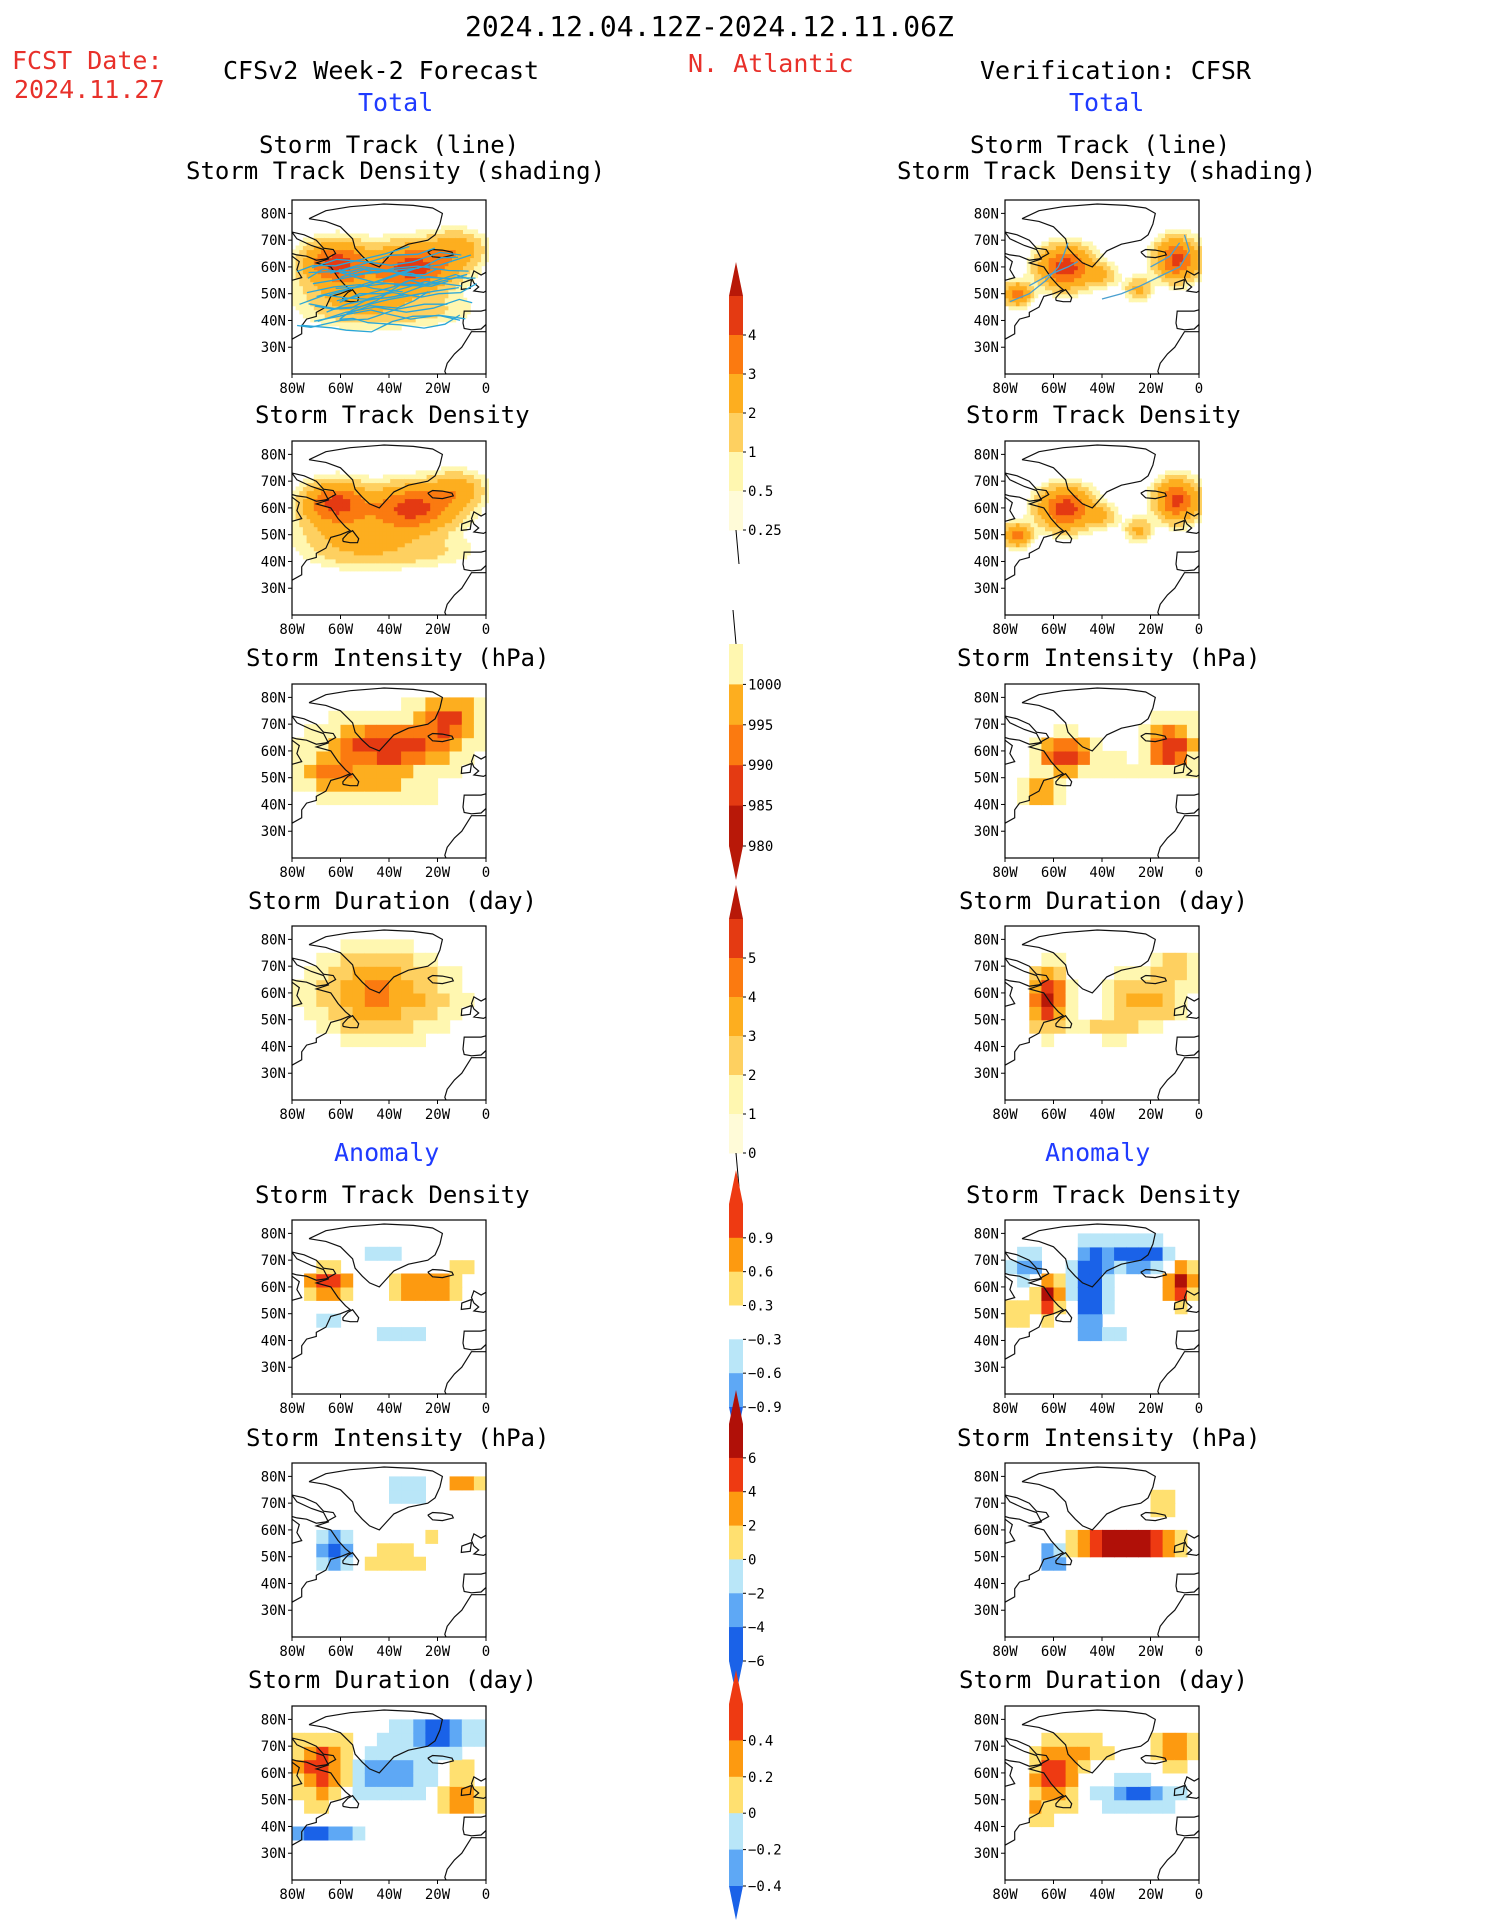 The width and height of the screenshot is (1487, 1925). I want to click on panel-fcst-density-coastlines, so click(389, 530).